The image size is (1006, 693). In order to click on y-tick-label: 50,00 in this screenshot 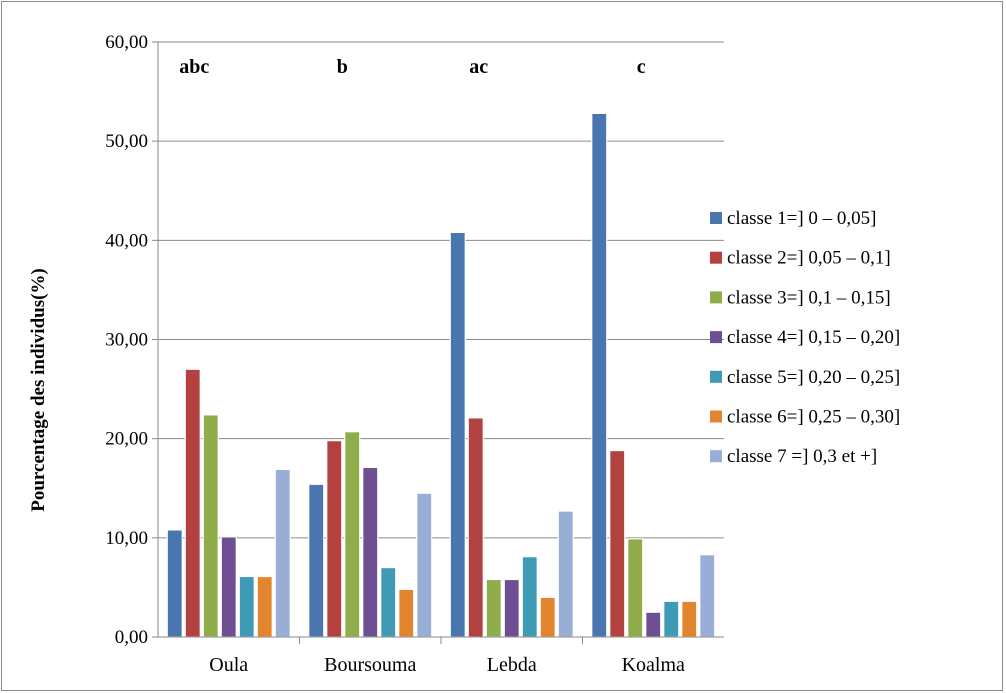, I will do `click(126, 141)`.